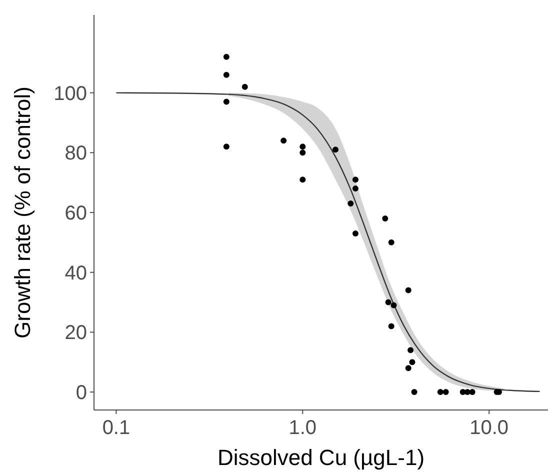 The image size is (560, 473). I want to click on y-tick-label: 60, so click(75, 213).